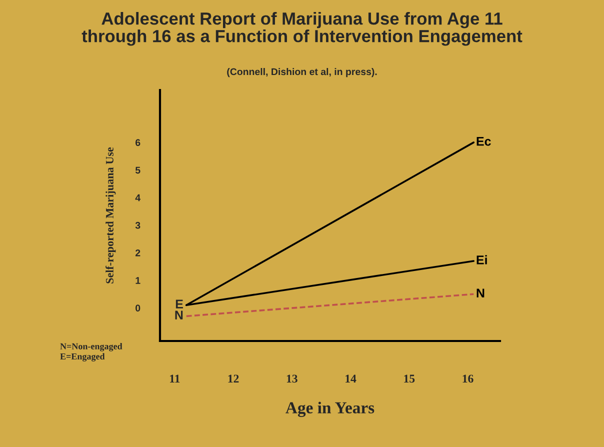 This screenshot has width=604, height=447. Describe the element at coordinates (91, 352) in the screenshot. I see `text: N=Non-engaged E=Engaged` at that location.